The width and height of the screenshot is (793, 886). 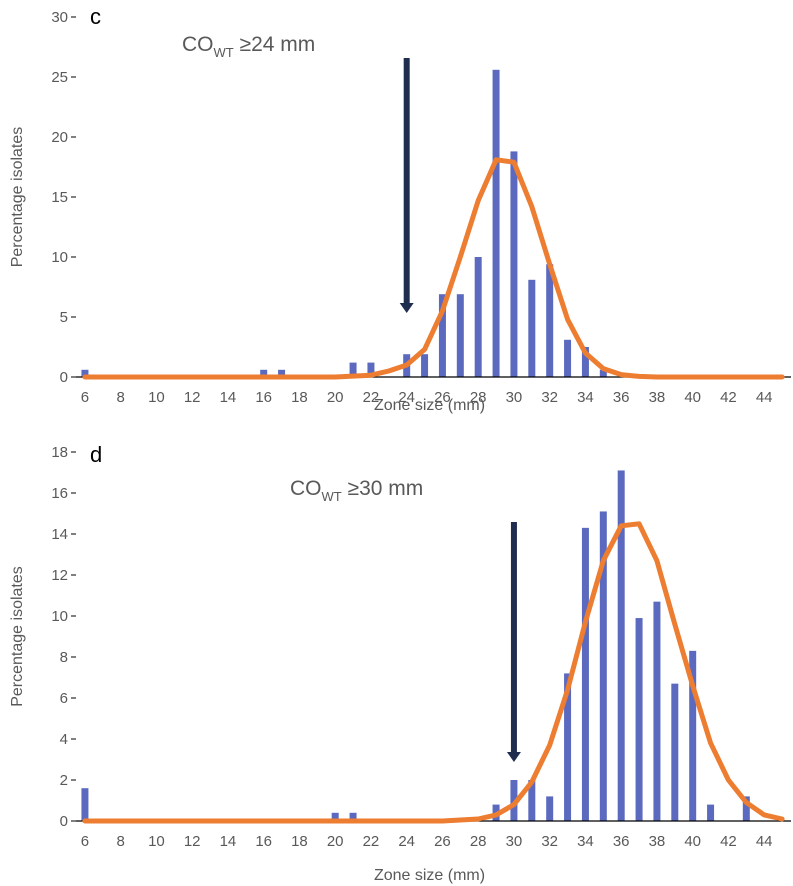 What do you see at coordinates (95, 16) in the screenshot?
I see `panel-label: c` at bounding box center [95, 16].